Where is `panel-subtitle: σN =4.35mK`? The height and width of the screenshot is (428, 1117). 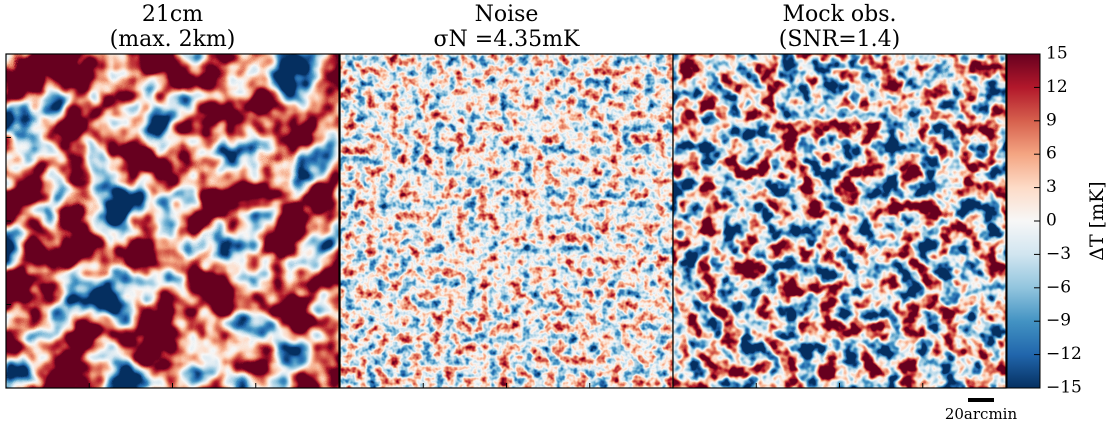
panel-subtitle: σN =4.35mK is located at coordinates (507, 39).